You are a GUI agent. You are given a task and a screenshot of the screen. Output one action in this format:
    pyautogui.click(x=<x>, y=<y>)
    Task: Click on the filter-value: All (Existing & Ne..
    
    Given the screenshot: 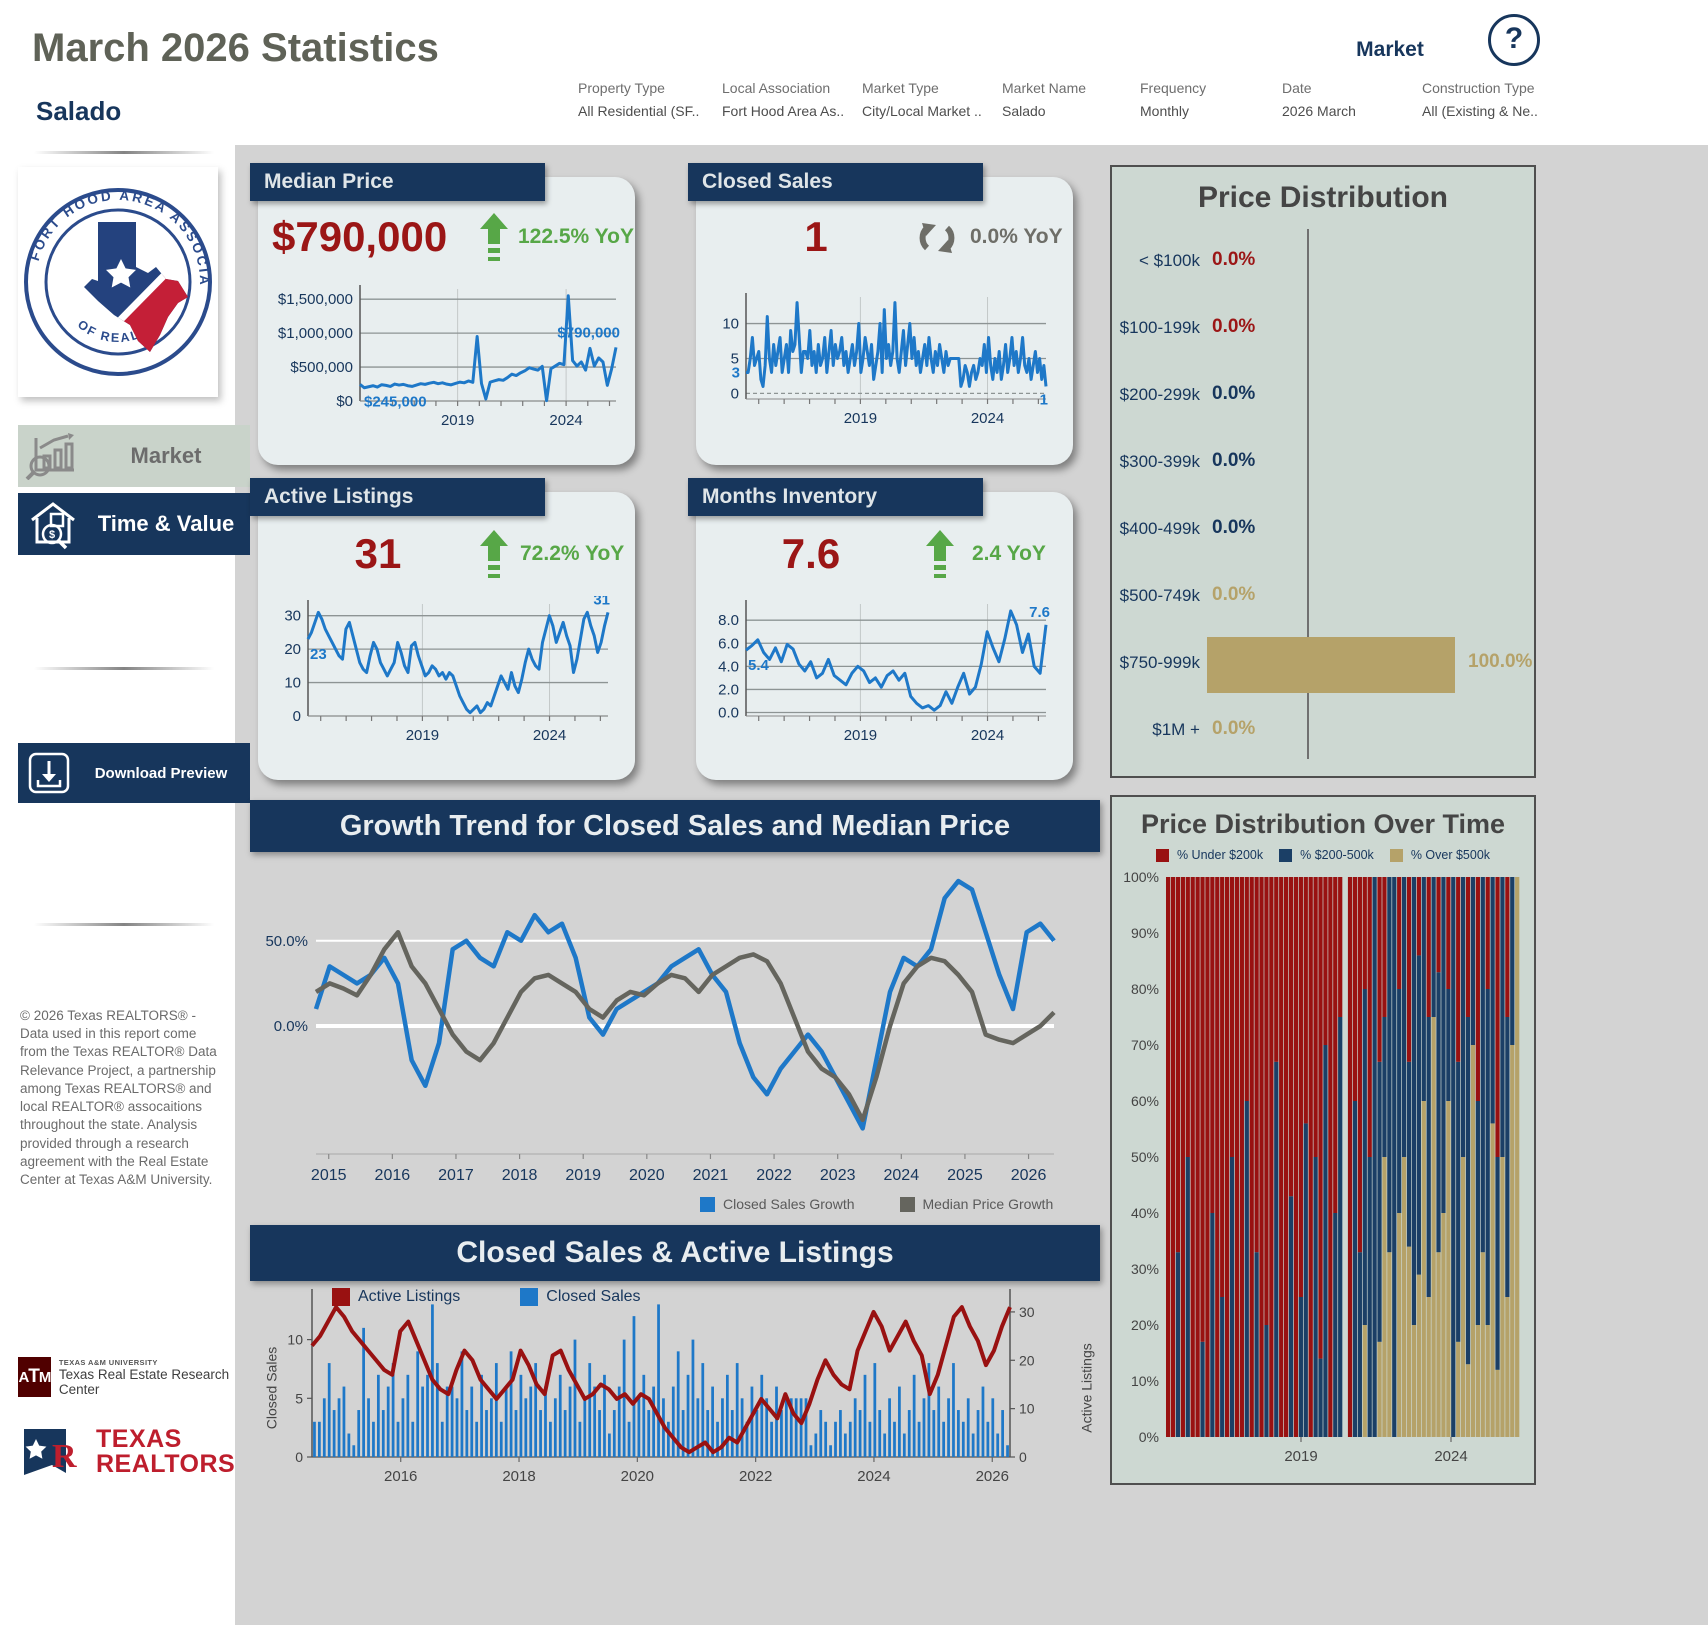 What is the action you would take?
    pyautogui.click(x=1480, y=111)
    